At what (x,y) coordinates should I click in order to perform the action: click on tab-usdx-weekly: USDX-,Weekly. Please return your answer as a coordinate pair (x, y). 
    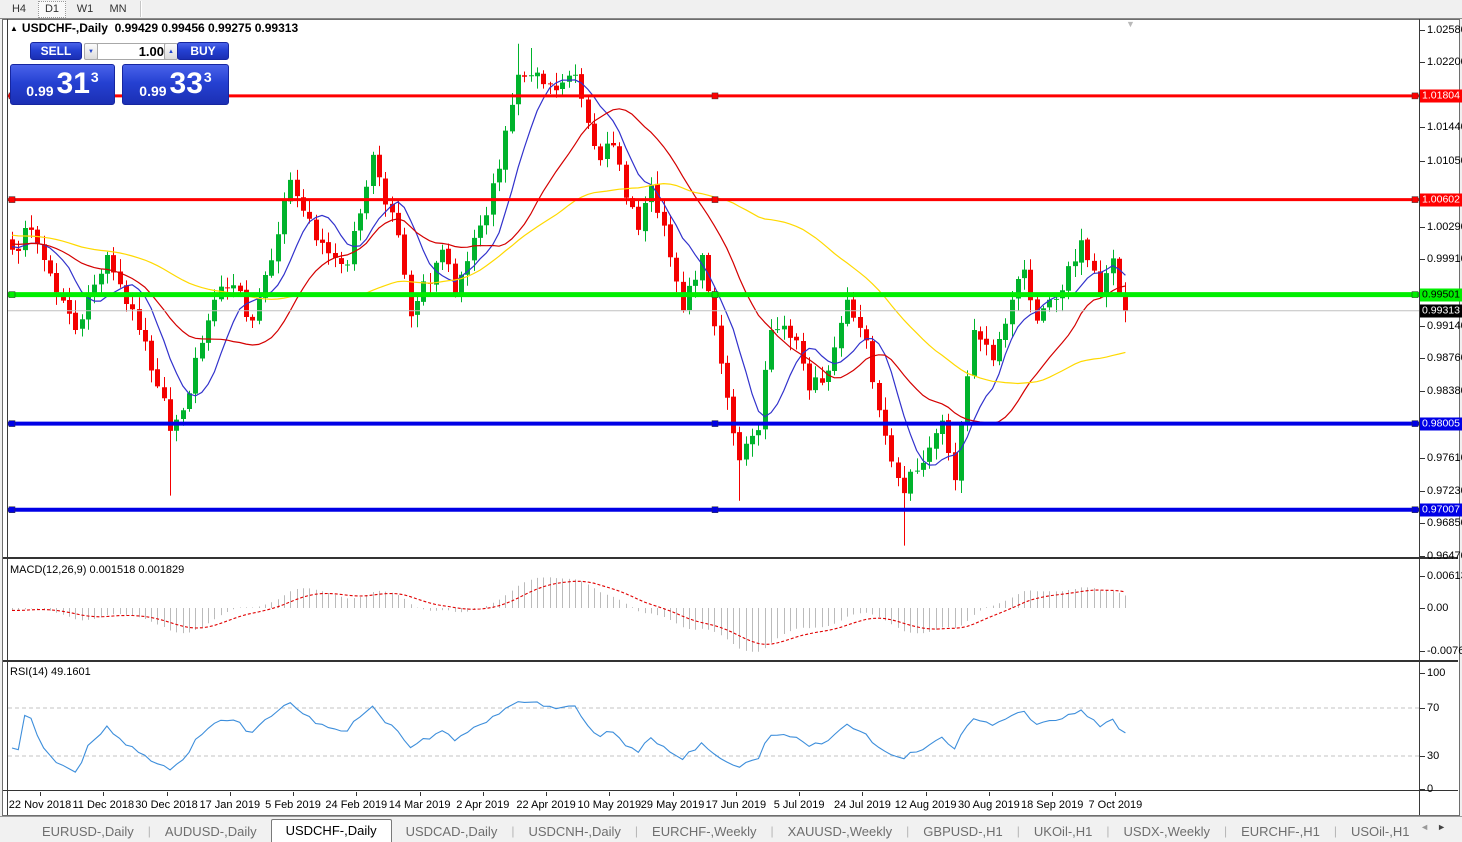
    Looking at the image, I should click on (1166, 831).